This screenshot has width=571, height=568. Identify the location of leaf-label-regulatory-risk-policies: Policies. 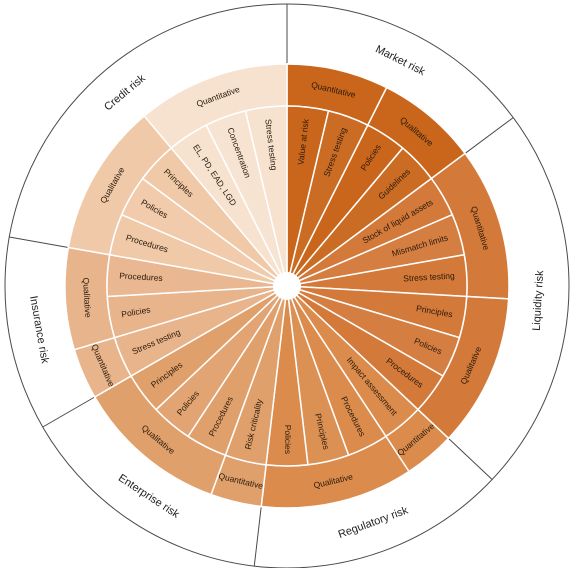
(288, 439).